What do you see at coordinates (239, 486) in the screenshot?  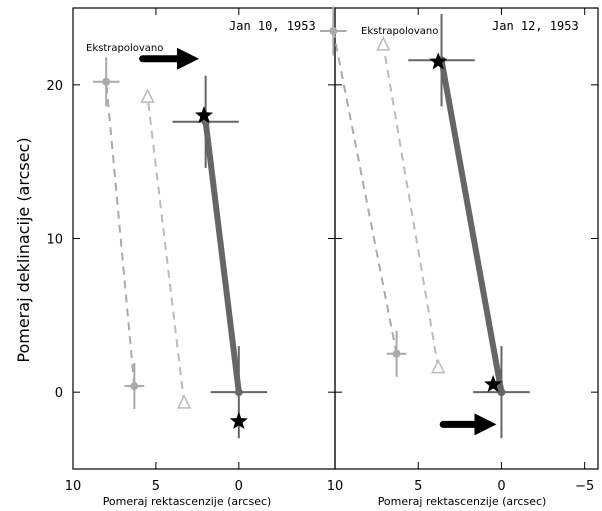 I see `panel-1-x-tick-label: 0` at bounding box center [239, 486].